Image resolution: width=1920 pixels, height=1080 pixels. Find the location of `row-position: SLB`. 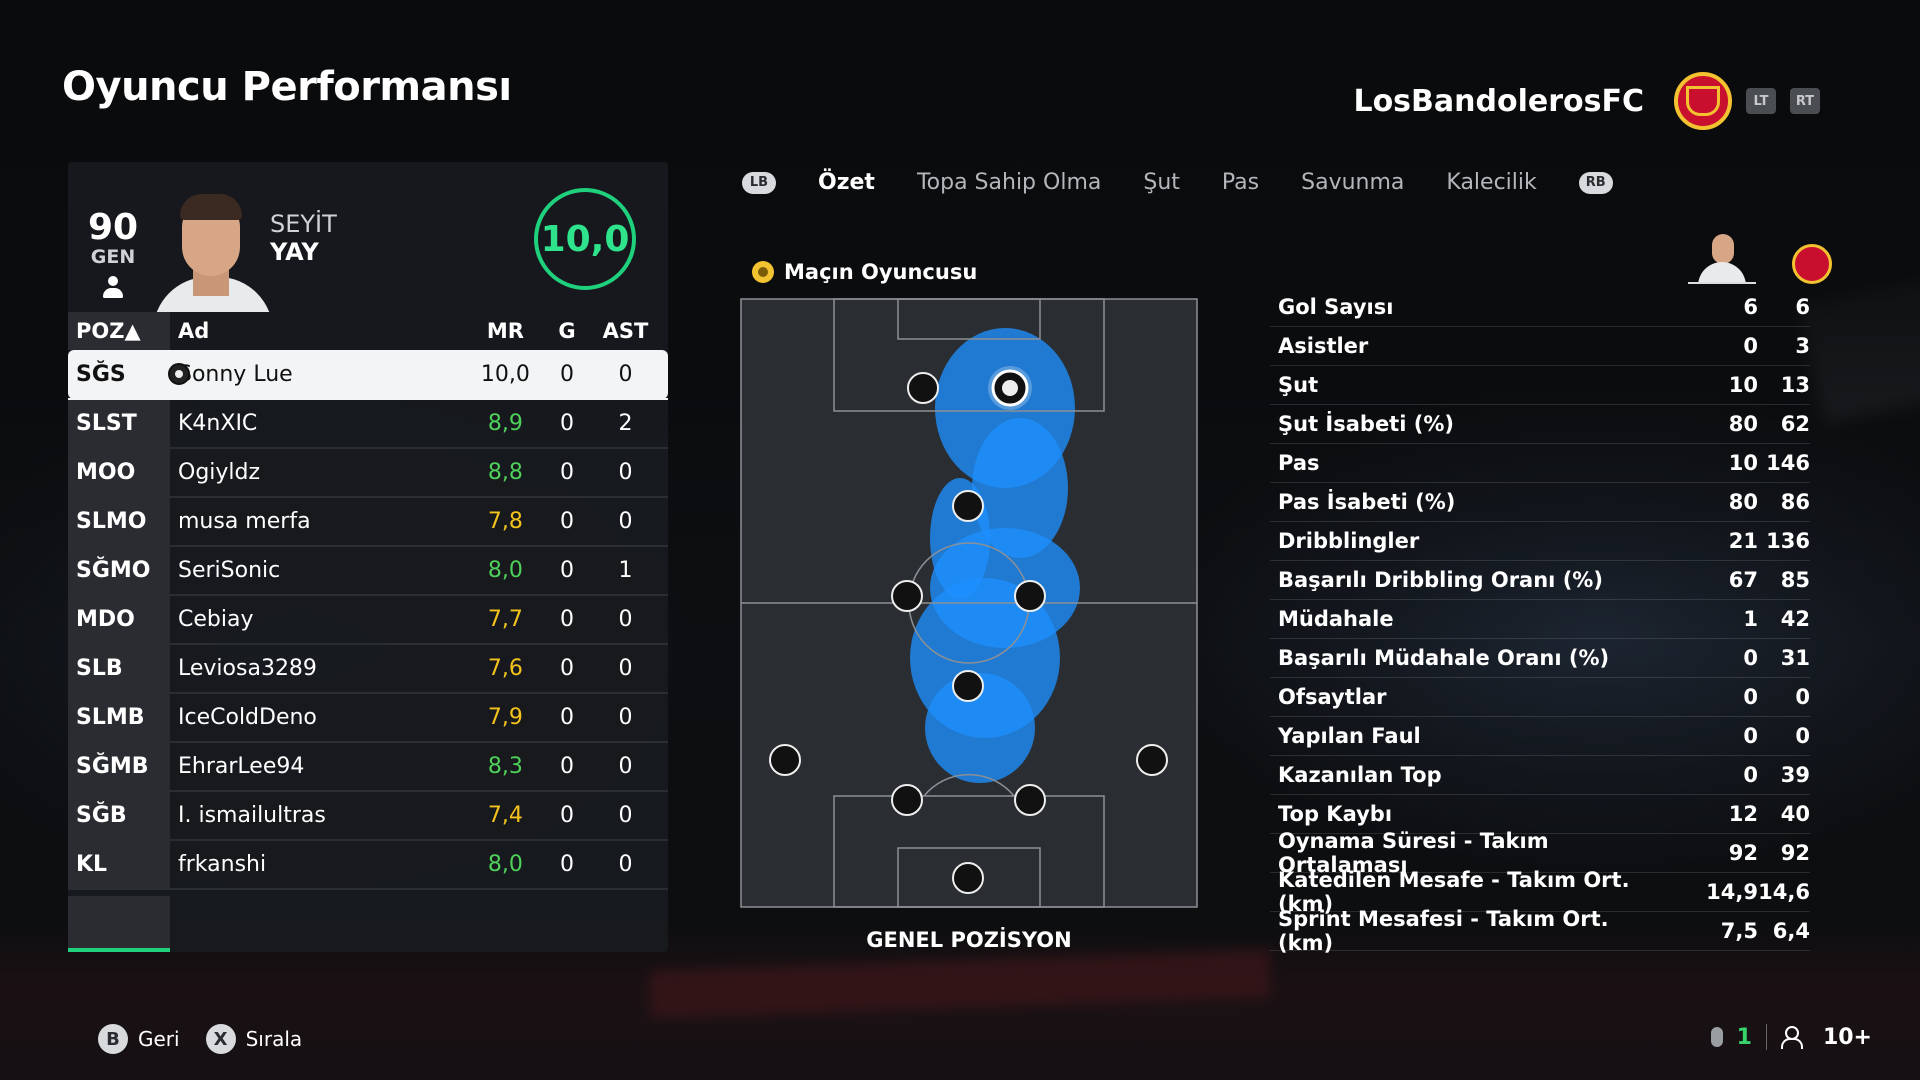

row-position: SLB is located at coordinates (119, 669).